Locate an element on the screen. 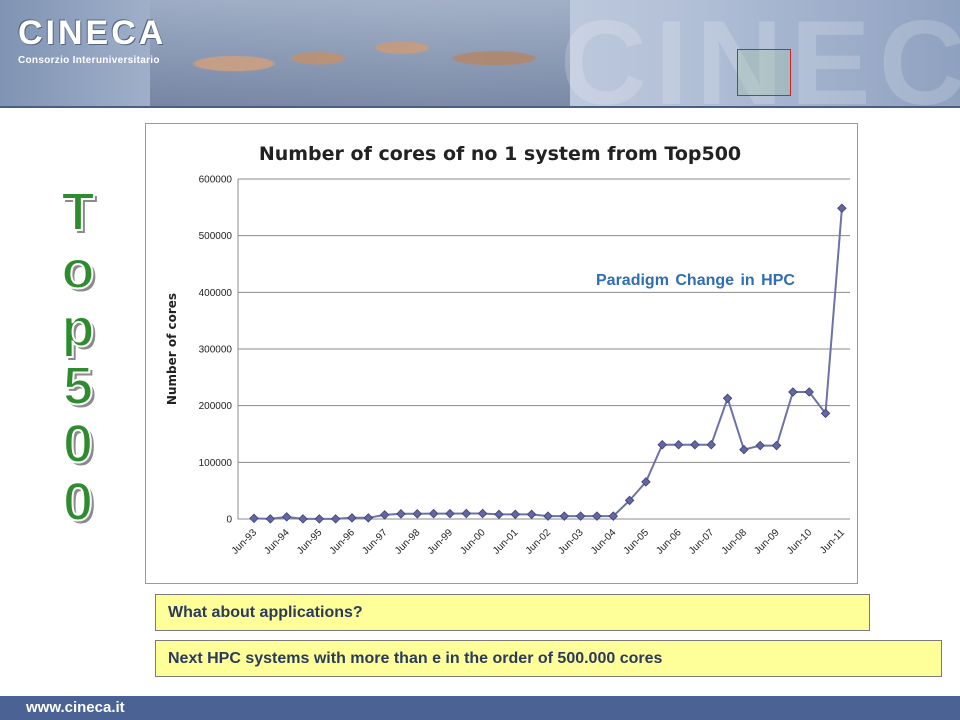  y-tick-label: 500000 is located at coordinates (216, 236).